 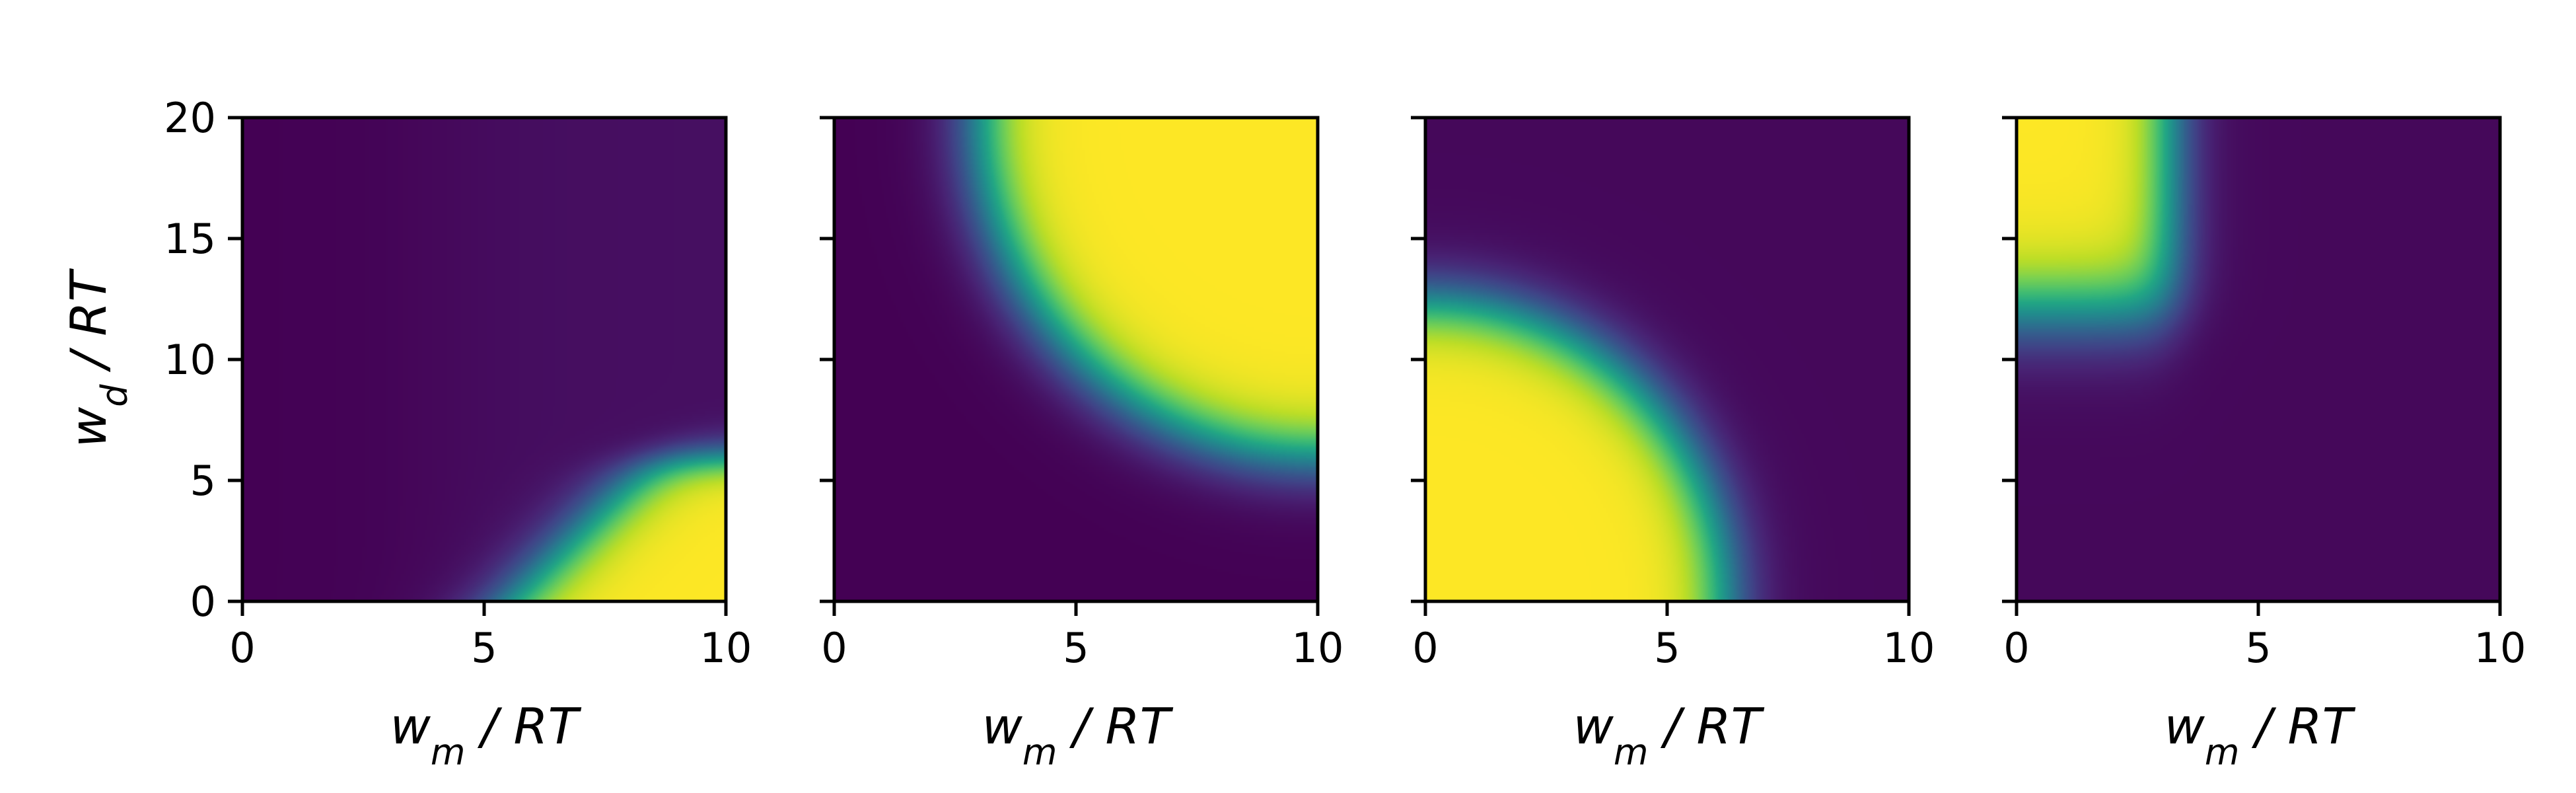 What do you see at coordinates (190, 239) in the screenshot?
I see `y-tick-label: 15` at bounding box center [190, 239].